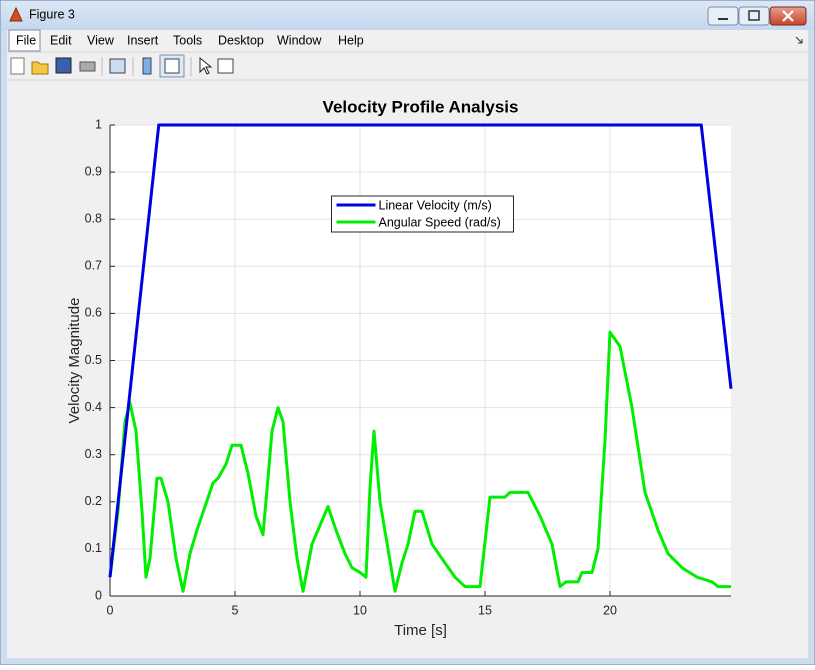 This screenshot has height=670, width=815. Describe the element at coordinates (101, 40) in the screenshot. I see `menu-item: View` at that location.